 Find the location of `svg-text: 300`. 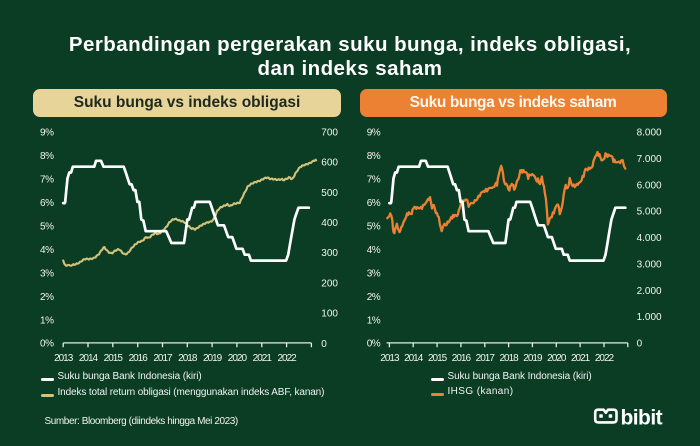

svg-text: 300 is located at coordinates (329, 253).